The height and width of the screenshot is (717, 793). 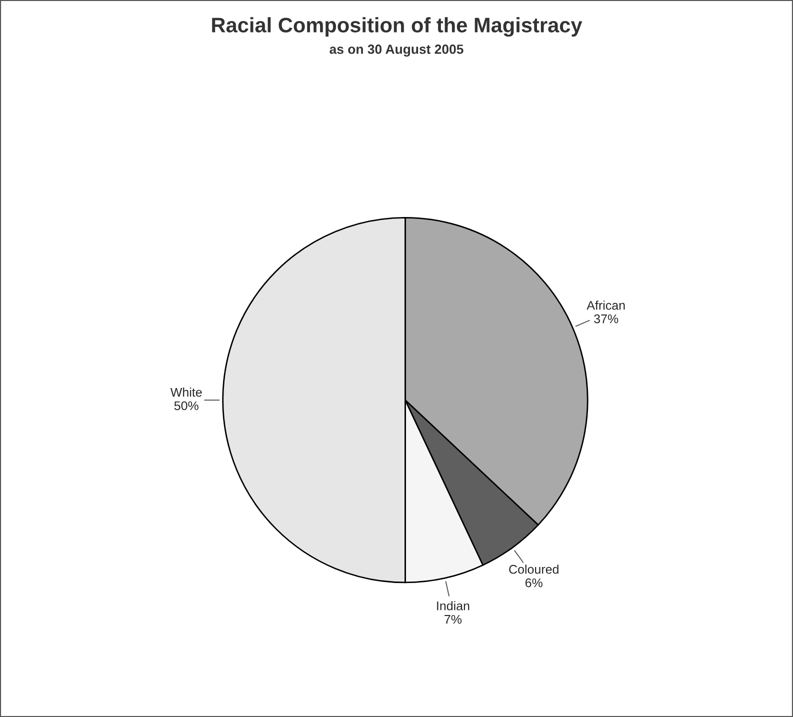 What do you see at coordinates (186, 392) in the screenshot?
I see `slice-label: White` at bounding box center [186, 392].